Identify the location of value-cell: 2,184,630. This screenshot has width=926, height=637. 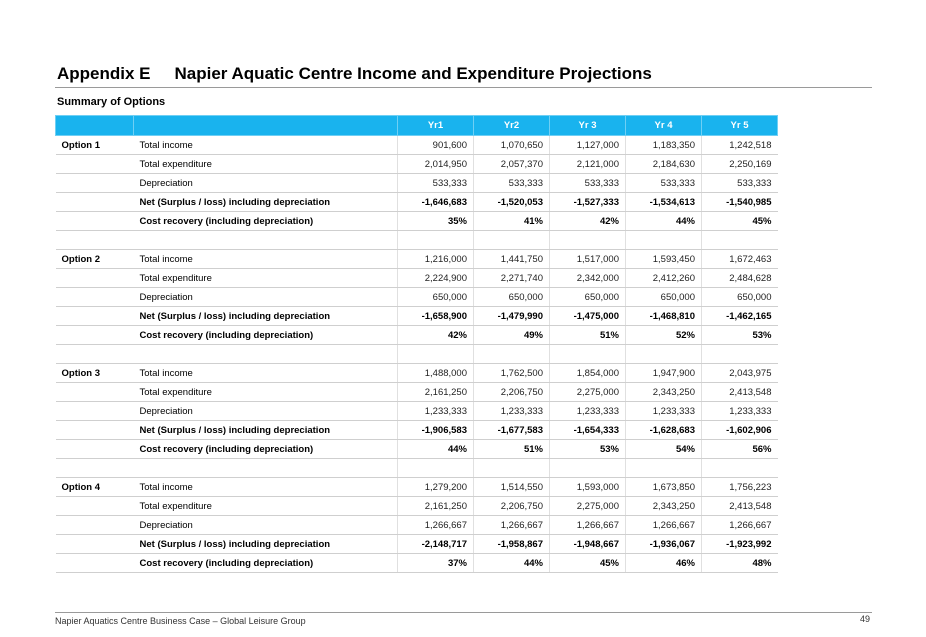
(663, 164).